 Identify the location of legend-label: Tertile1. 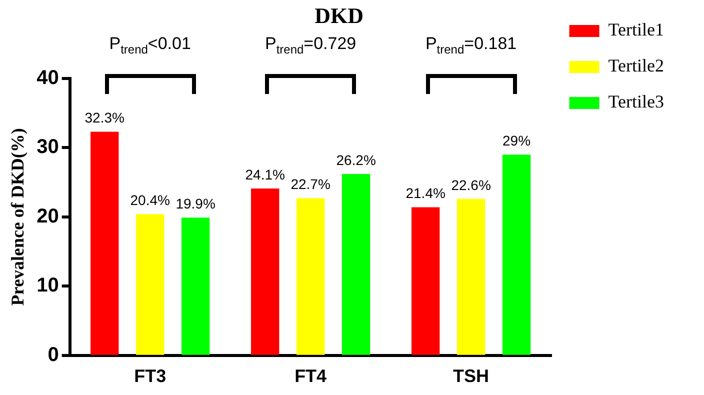
(636, 30).